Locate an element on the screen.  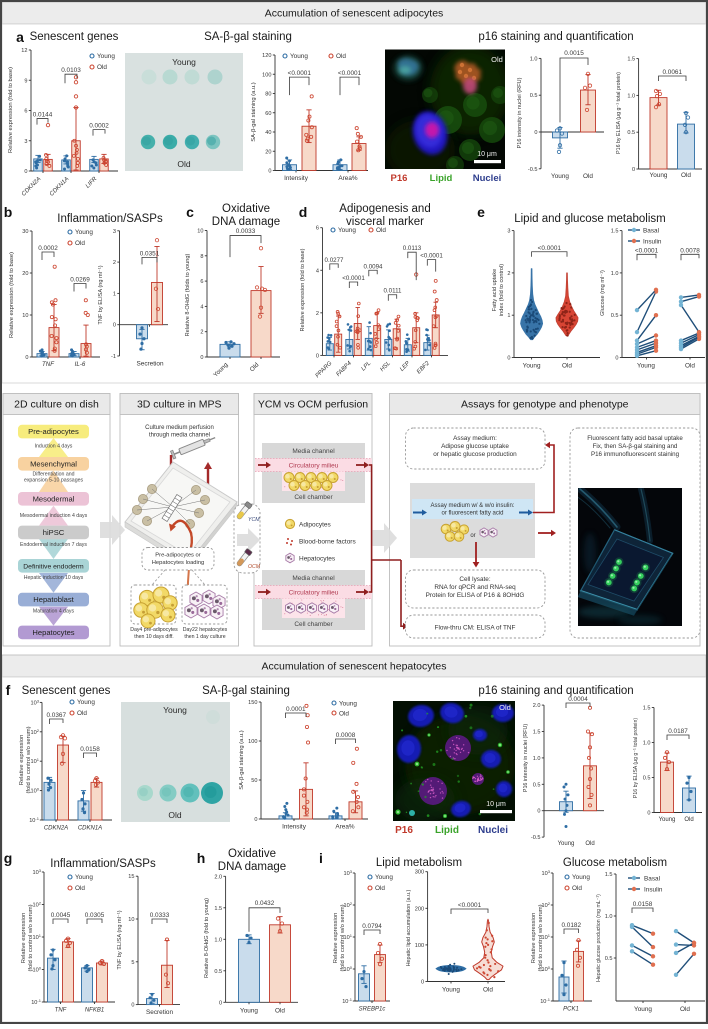
svg-text: b is located at coordinates (8, 212).